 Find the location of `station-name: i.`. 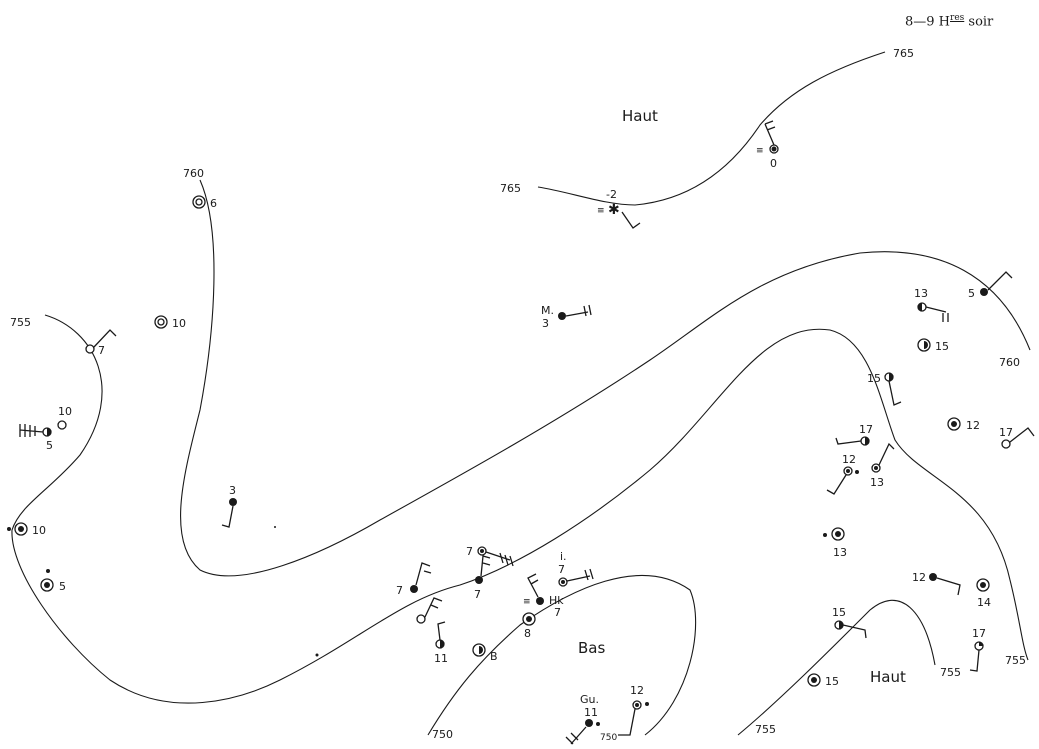

station-name: i. is located at coordinates (563, 556).